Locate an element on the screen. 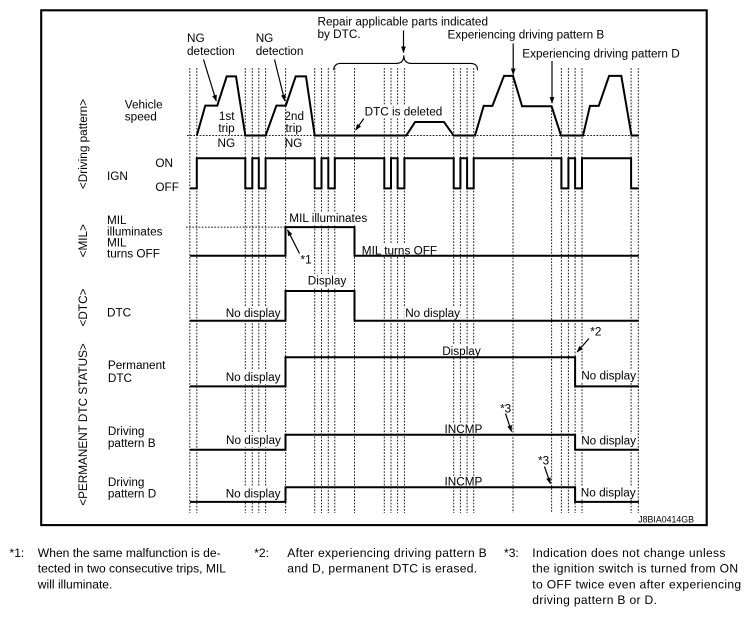 The image size is (746, 623). svg-text: <MIL> is located at coordinates (83, 240).